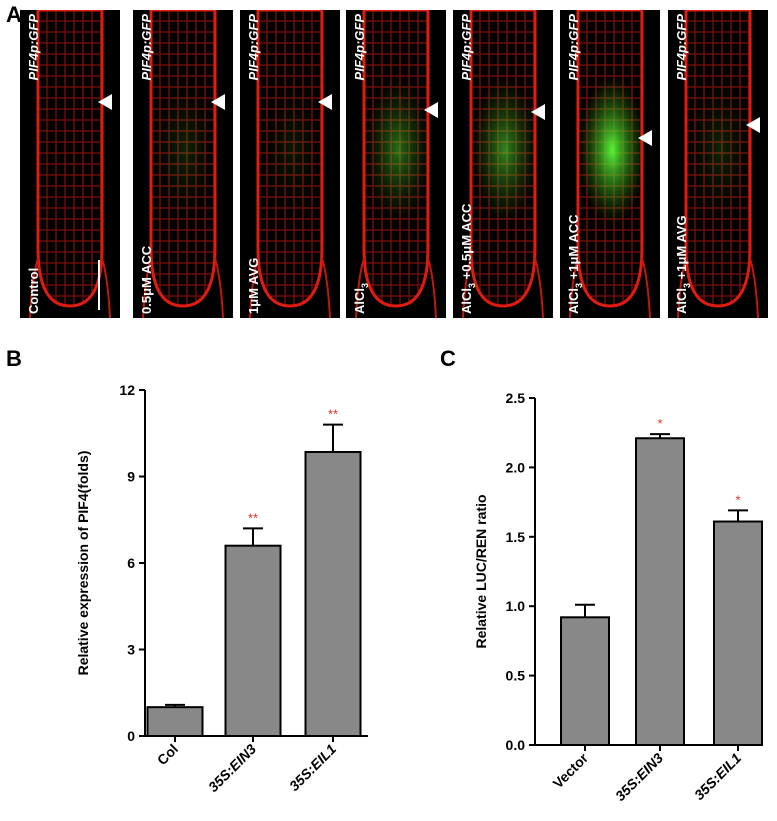 This screenshot has height=821, width=777. Describe the element at coordinates (466, 243) in the screenshot. I see `treatment-part: +0.5μM ACC` at that location.